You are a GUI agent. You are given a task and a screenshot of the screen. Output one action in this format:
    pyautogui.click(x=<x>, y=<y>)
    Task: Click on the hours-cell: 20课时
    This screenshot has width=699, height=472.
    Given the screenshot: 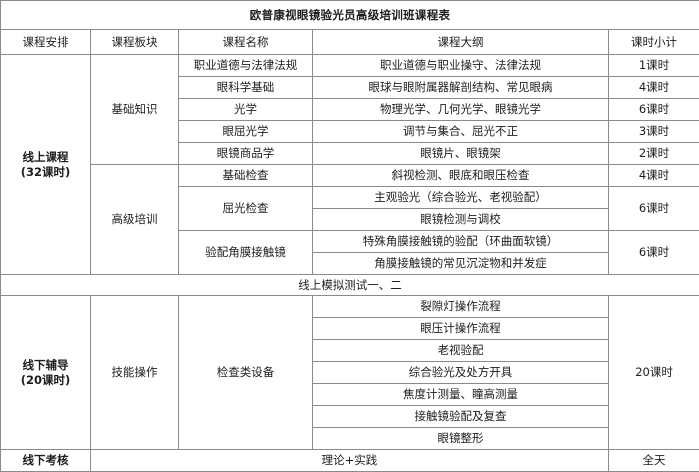 What is the action you would take?
    pyautogui.click(x=654, y=373)
    